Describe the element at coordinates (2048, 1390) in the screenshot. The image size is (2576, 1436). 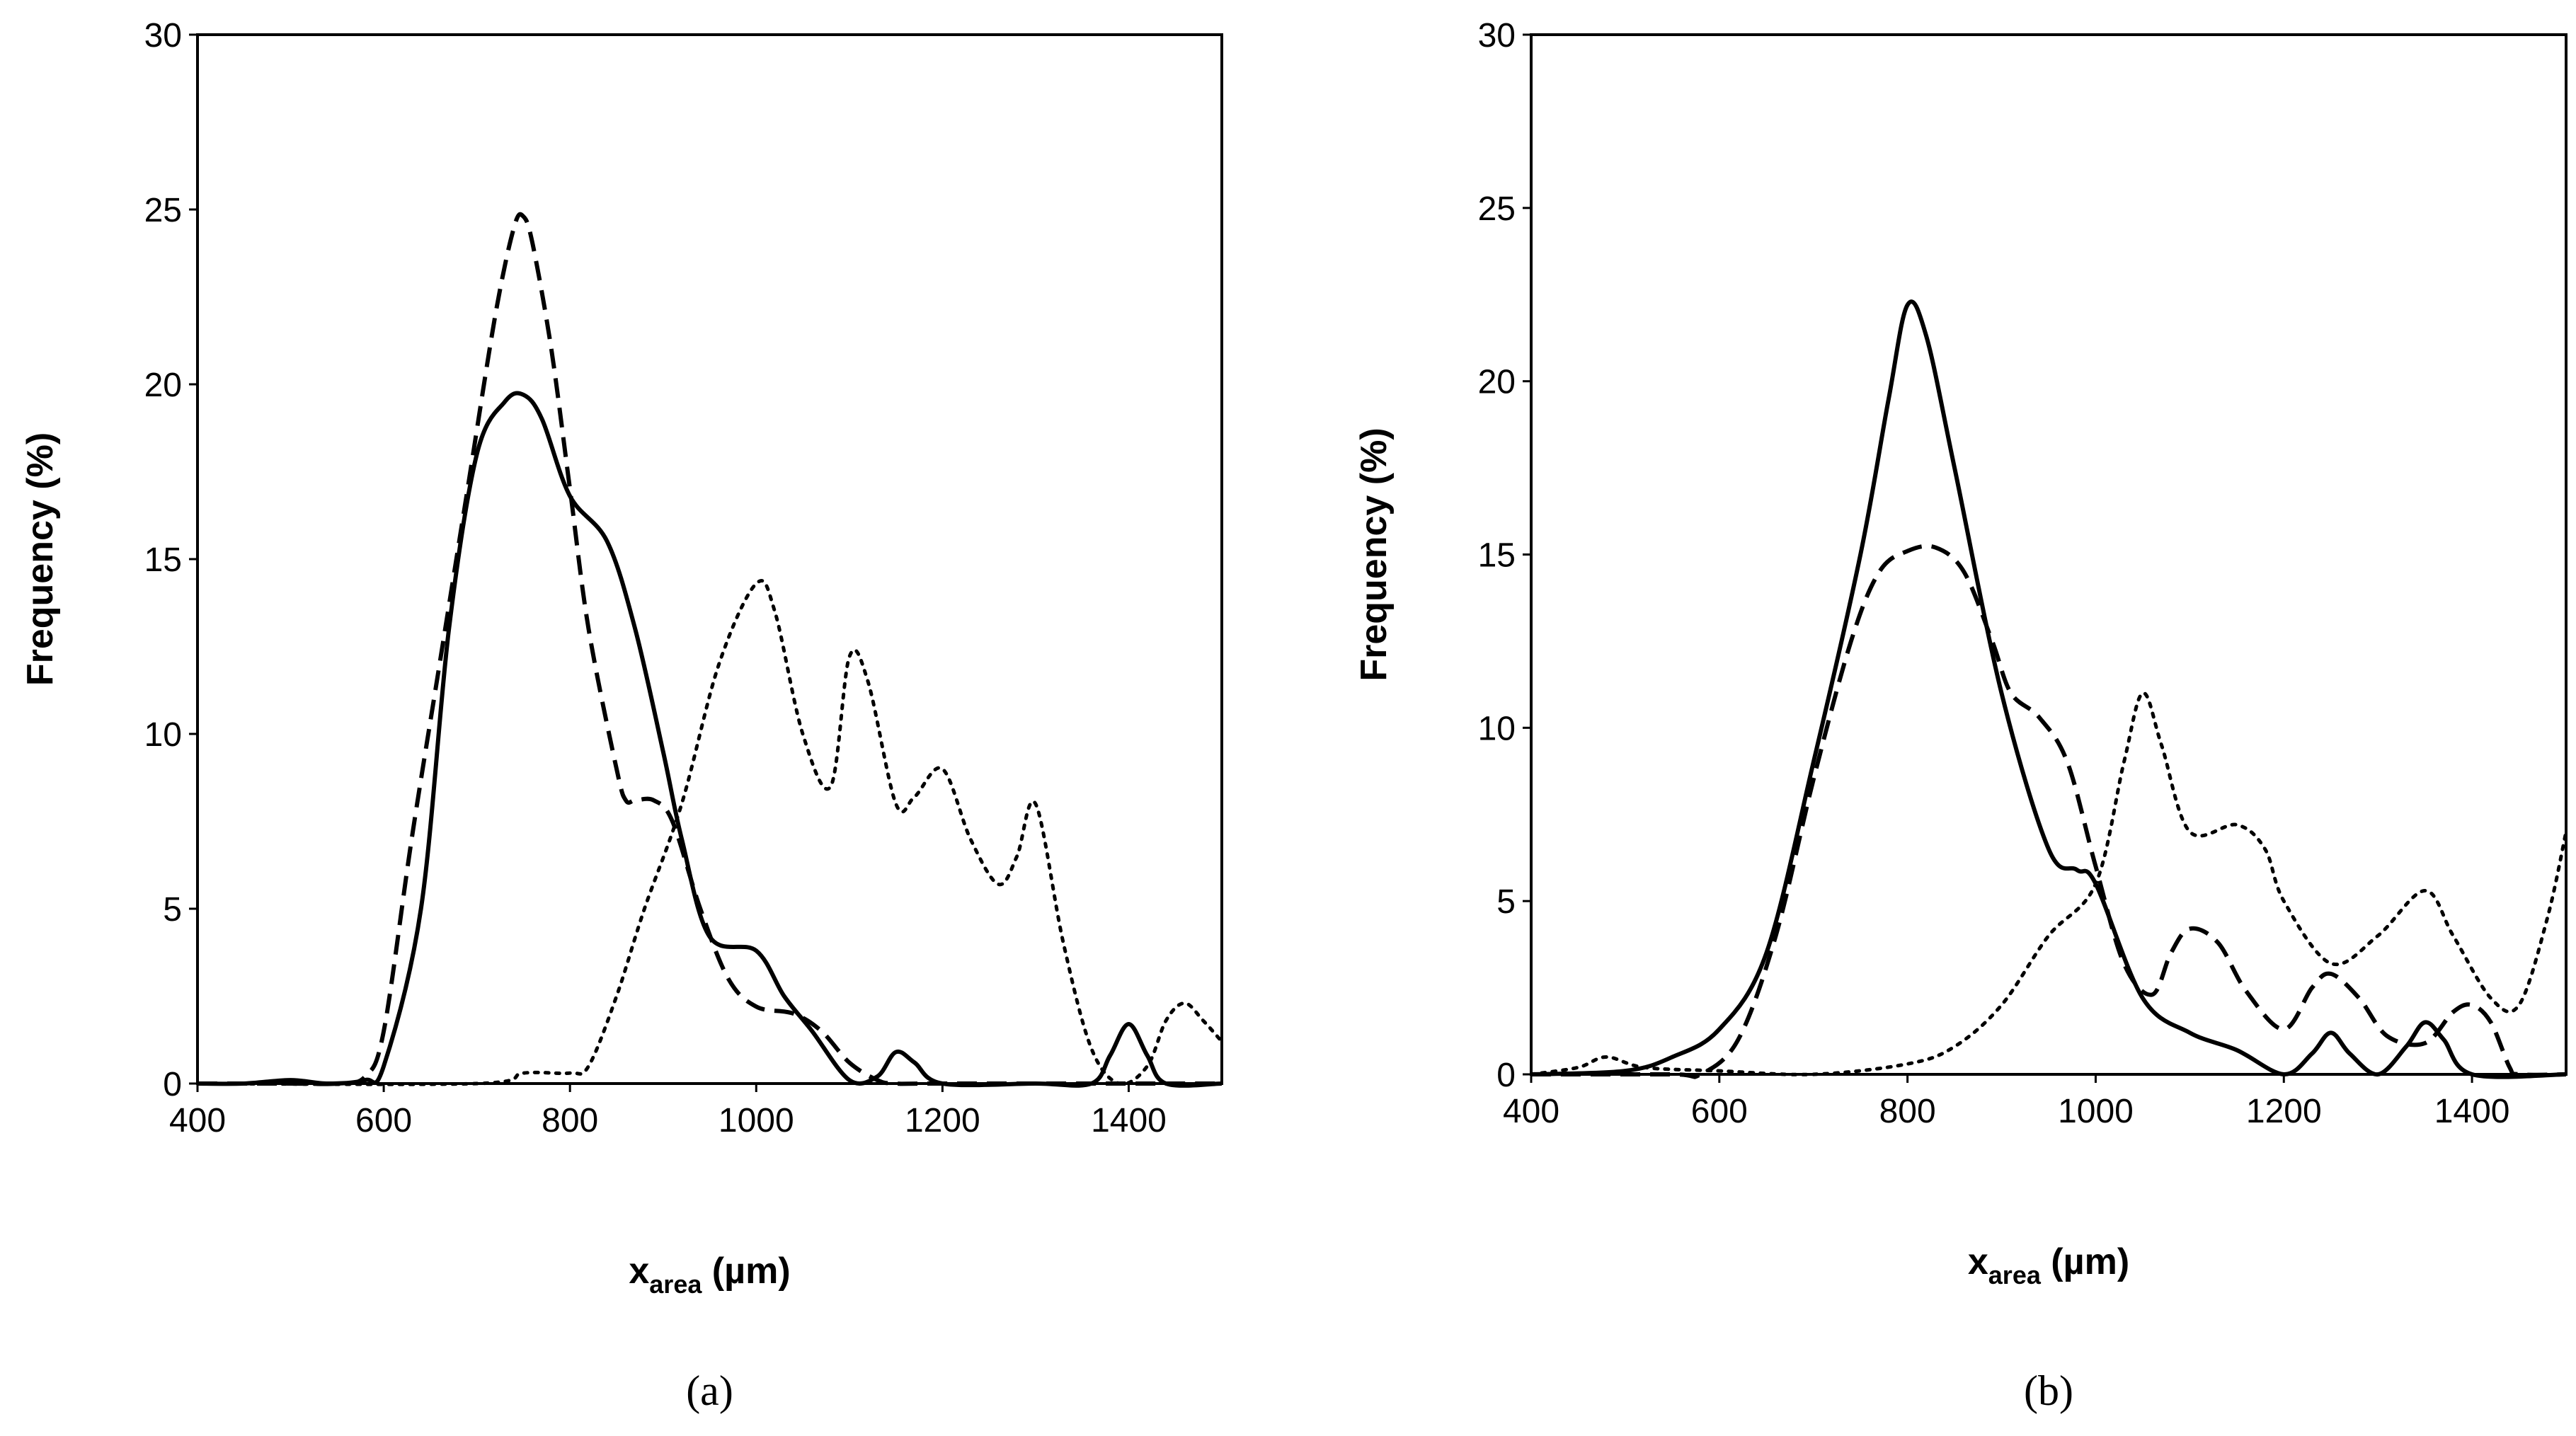
I see `panel-label: (b)` at that location.